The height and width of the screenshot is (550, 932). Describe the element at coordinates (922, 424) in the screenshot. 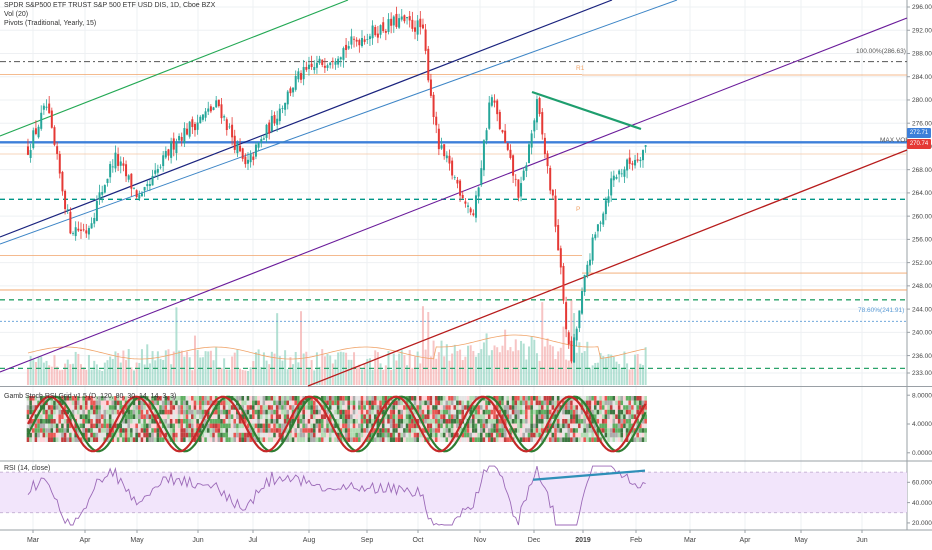

I see `gamb-tick-label-1: 4.0000` at that location.